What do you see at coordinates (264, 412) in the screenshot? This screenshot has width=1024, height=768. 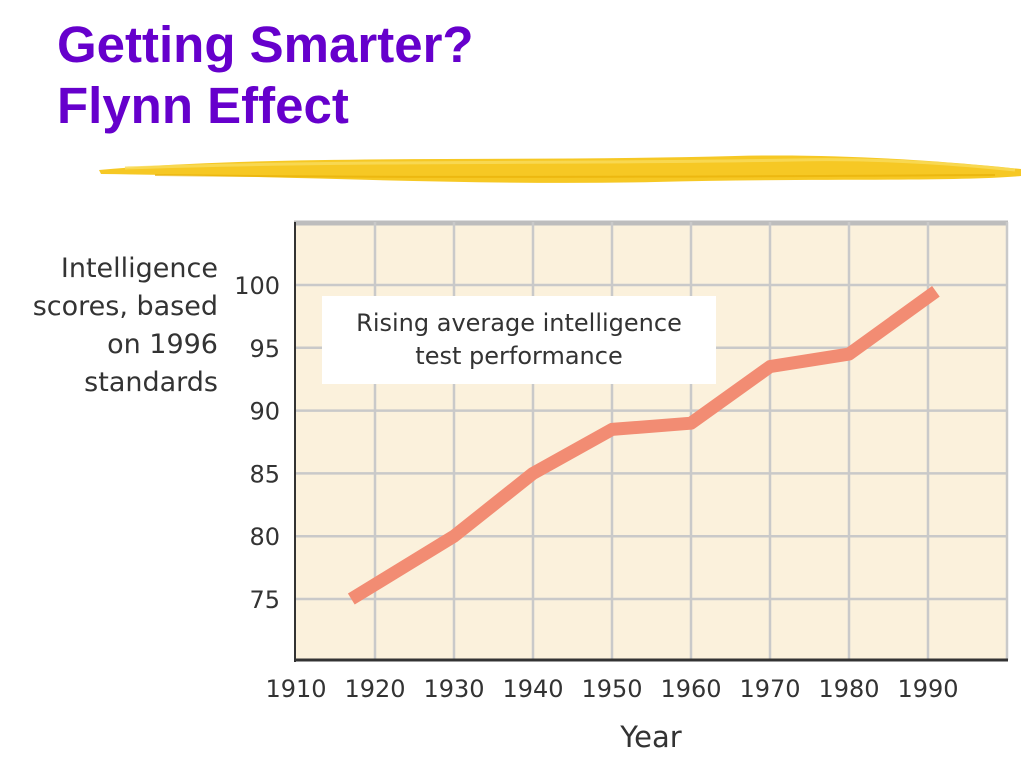 I see `y-tick-label-90: 90` at bounding box center [264, 412].